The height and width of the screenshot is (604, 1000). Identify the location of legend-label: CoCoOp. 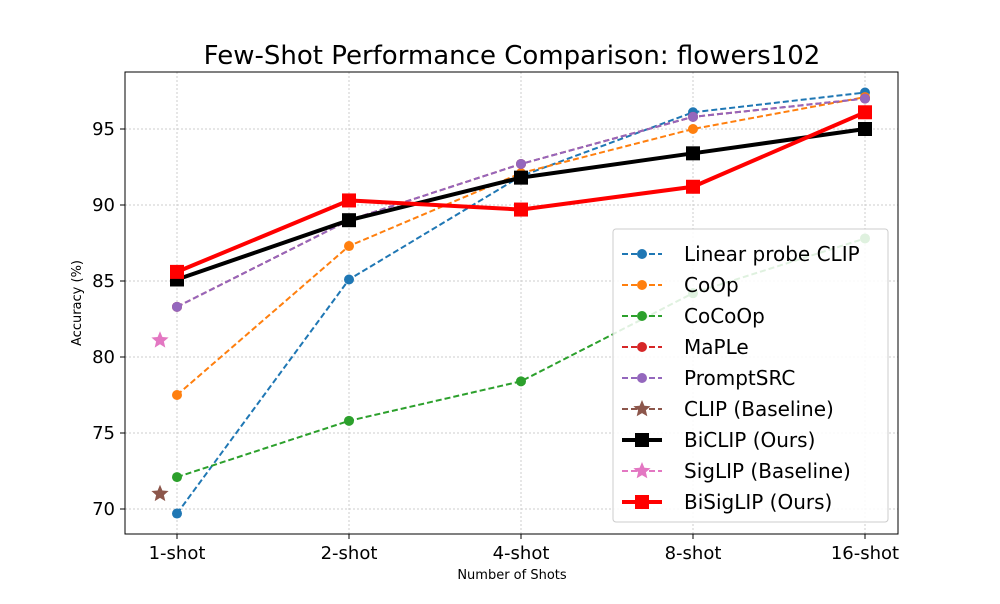
(724, 316).